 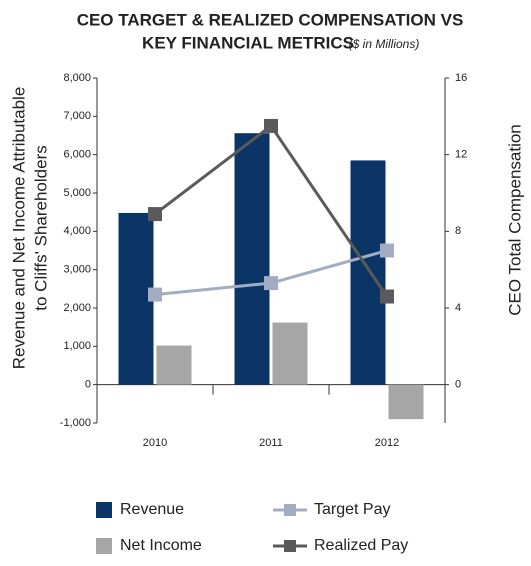 What do you see at coordinates (387, 443) in the screenshot?
I see `x-tick-label: 2012` at bounding box center [387, 443].